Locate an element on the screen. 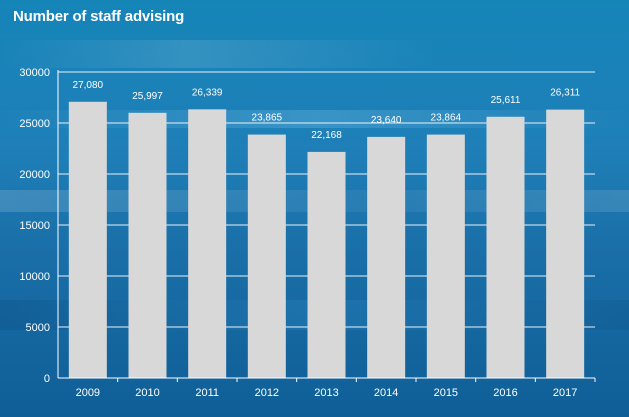  data-label: 22,168 is located at coordinates (326, 135).